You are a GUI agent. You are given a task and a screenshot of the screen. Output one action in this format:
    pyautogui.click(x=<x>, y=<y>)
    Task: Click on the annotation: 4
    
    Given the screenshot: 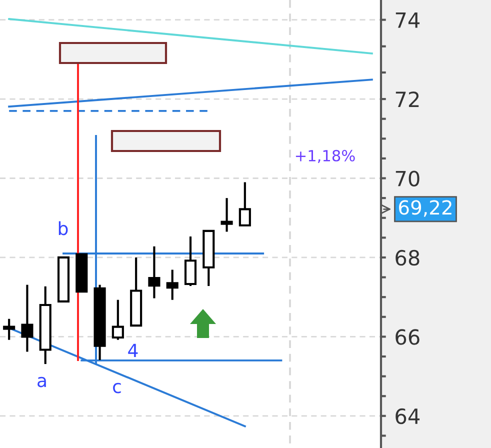 What is the action you would take?
    pyautogui.click(x=133, y=350)
    